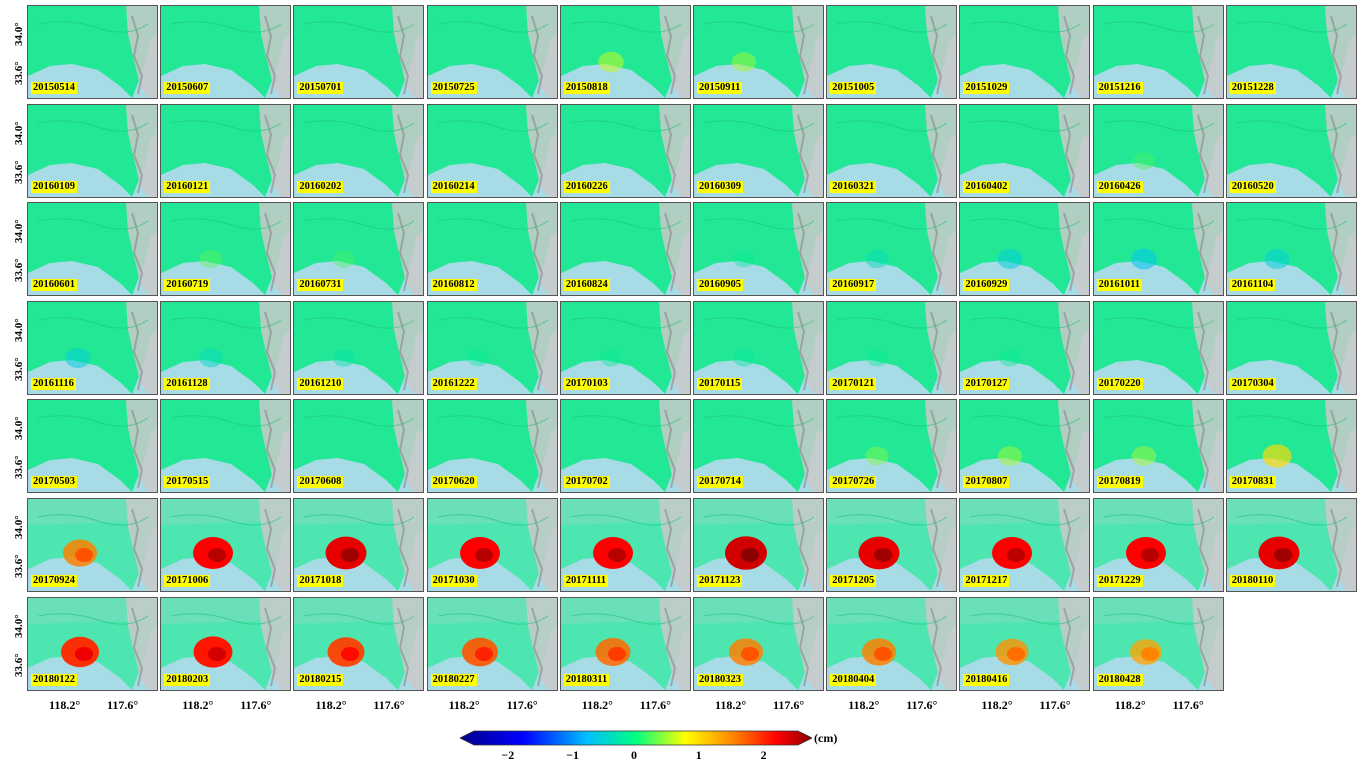 The width and height of the screenshot is (1366, 768). What do you see at coordinates (986, 88) in the screenshot?
I see `date-label: 20151029` at bounding box center [986, 88].